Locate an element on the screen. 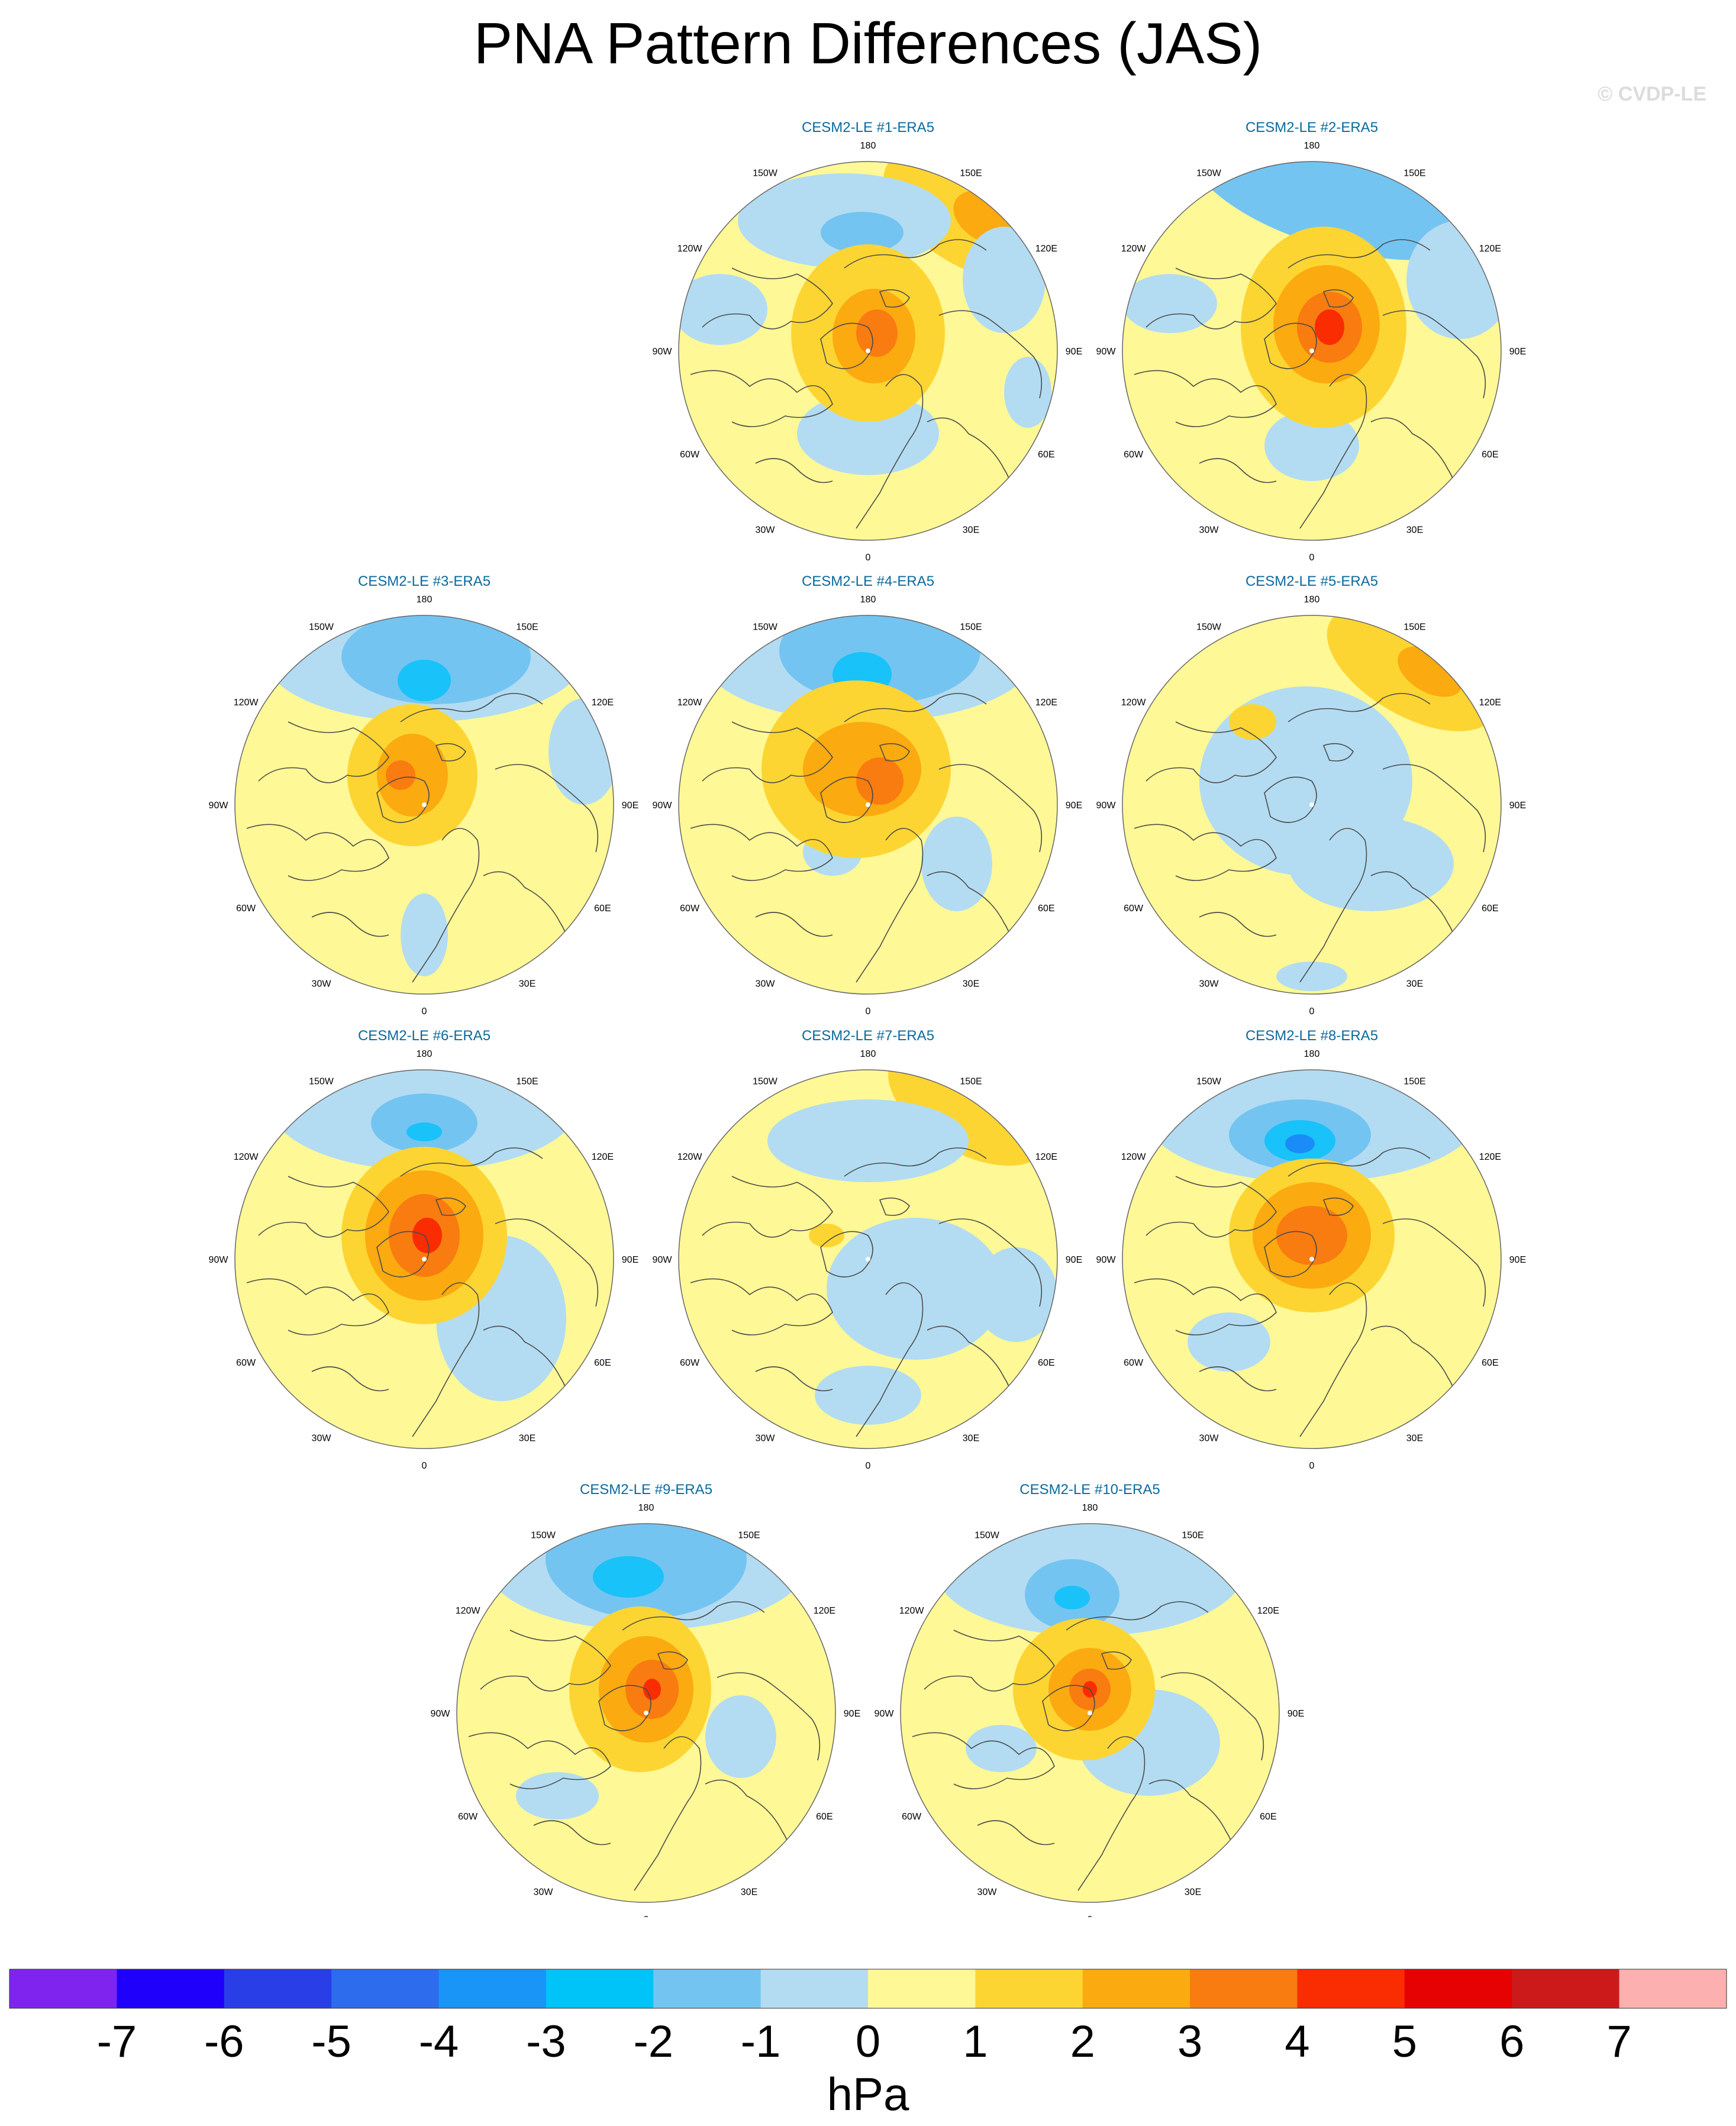 The height and width of the screenshot is (2126, 1736). colorbar-tick-label: -6 is located at coordinates (224, 2042).